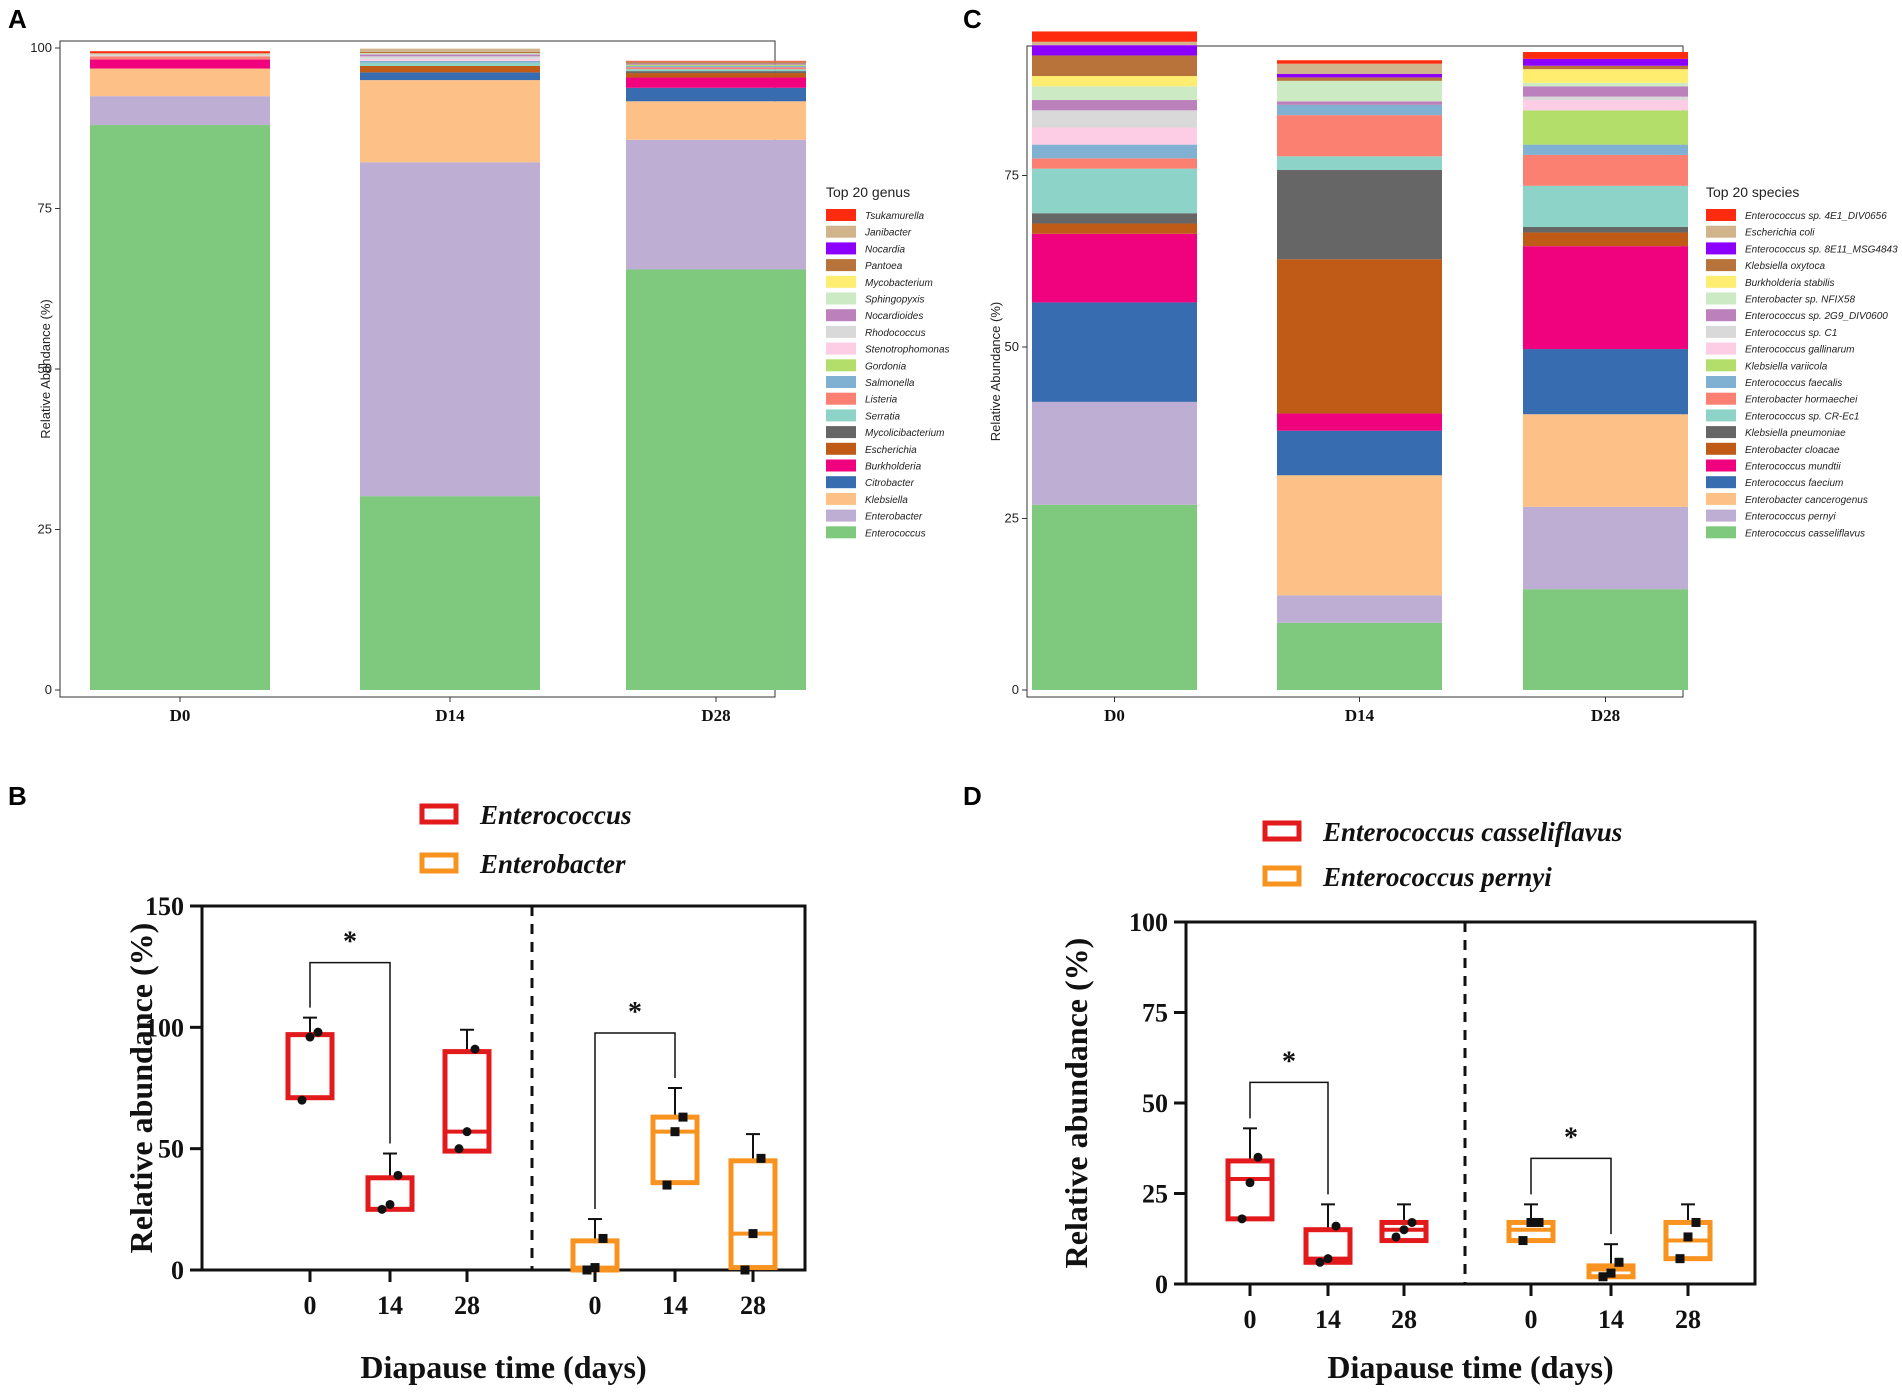  I want to click on bar-segment-enterococcus-faecalis-d14, so click(1359, 110).